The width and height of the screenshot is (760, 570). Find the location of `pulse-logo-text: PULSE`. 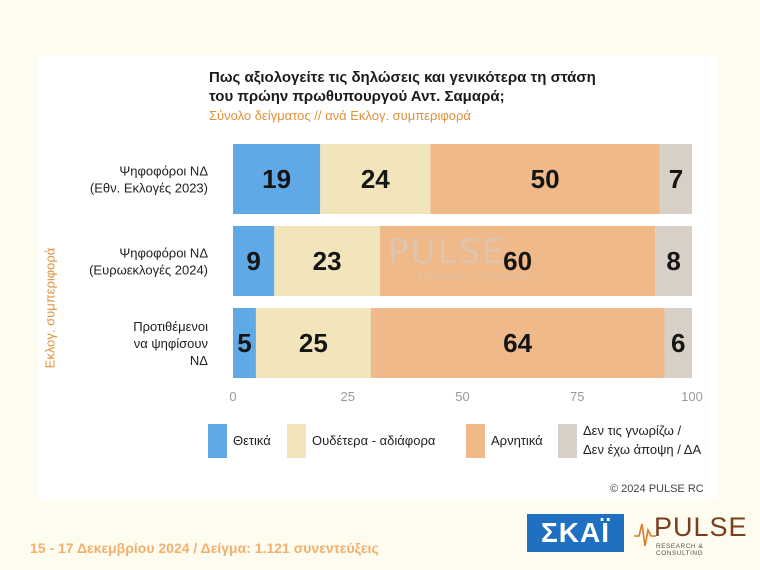

pulse-logo-text: PULSE is located at coordinates (701, 527).